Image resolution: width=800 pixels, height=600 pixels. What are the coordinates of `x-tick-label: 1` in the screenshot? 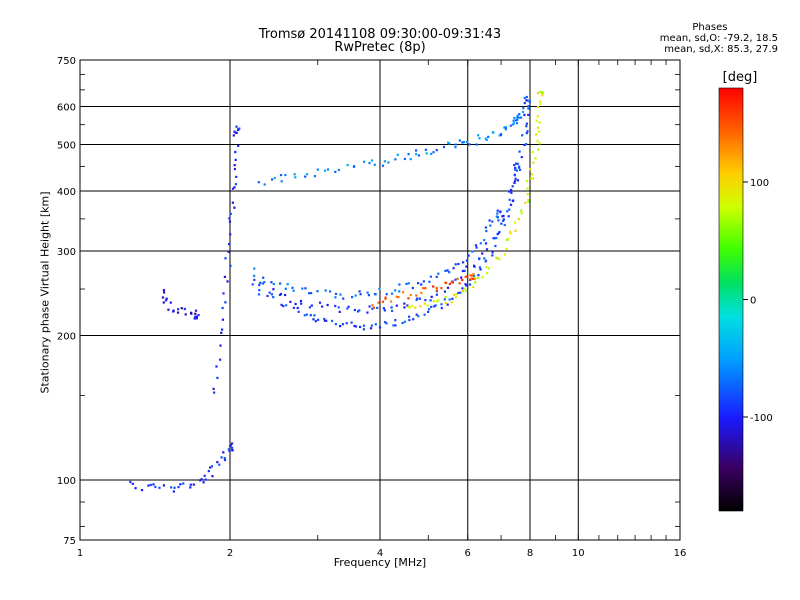 It's located at (80, 553).